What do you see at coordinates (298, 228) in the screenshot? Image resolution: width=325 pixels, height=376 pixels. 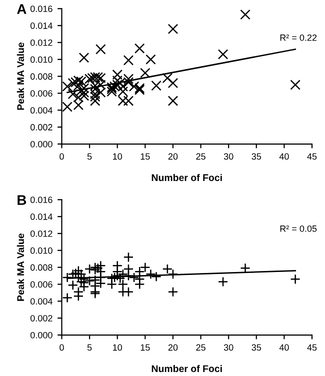 I see `annotation: R² = 0.05` at bounding box center [298, 228].